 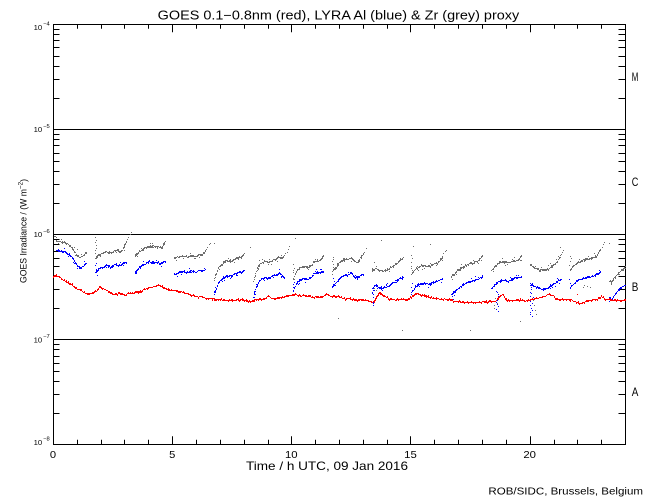 I want to click on svg-text: −8, so click(x=46, y=440).